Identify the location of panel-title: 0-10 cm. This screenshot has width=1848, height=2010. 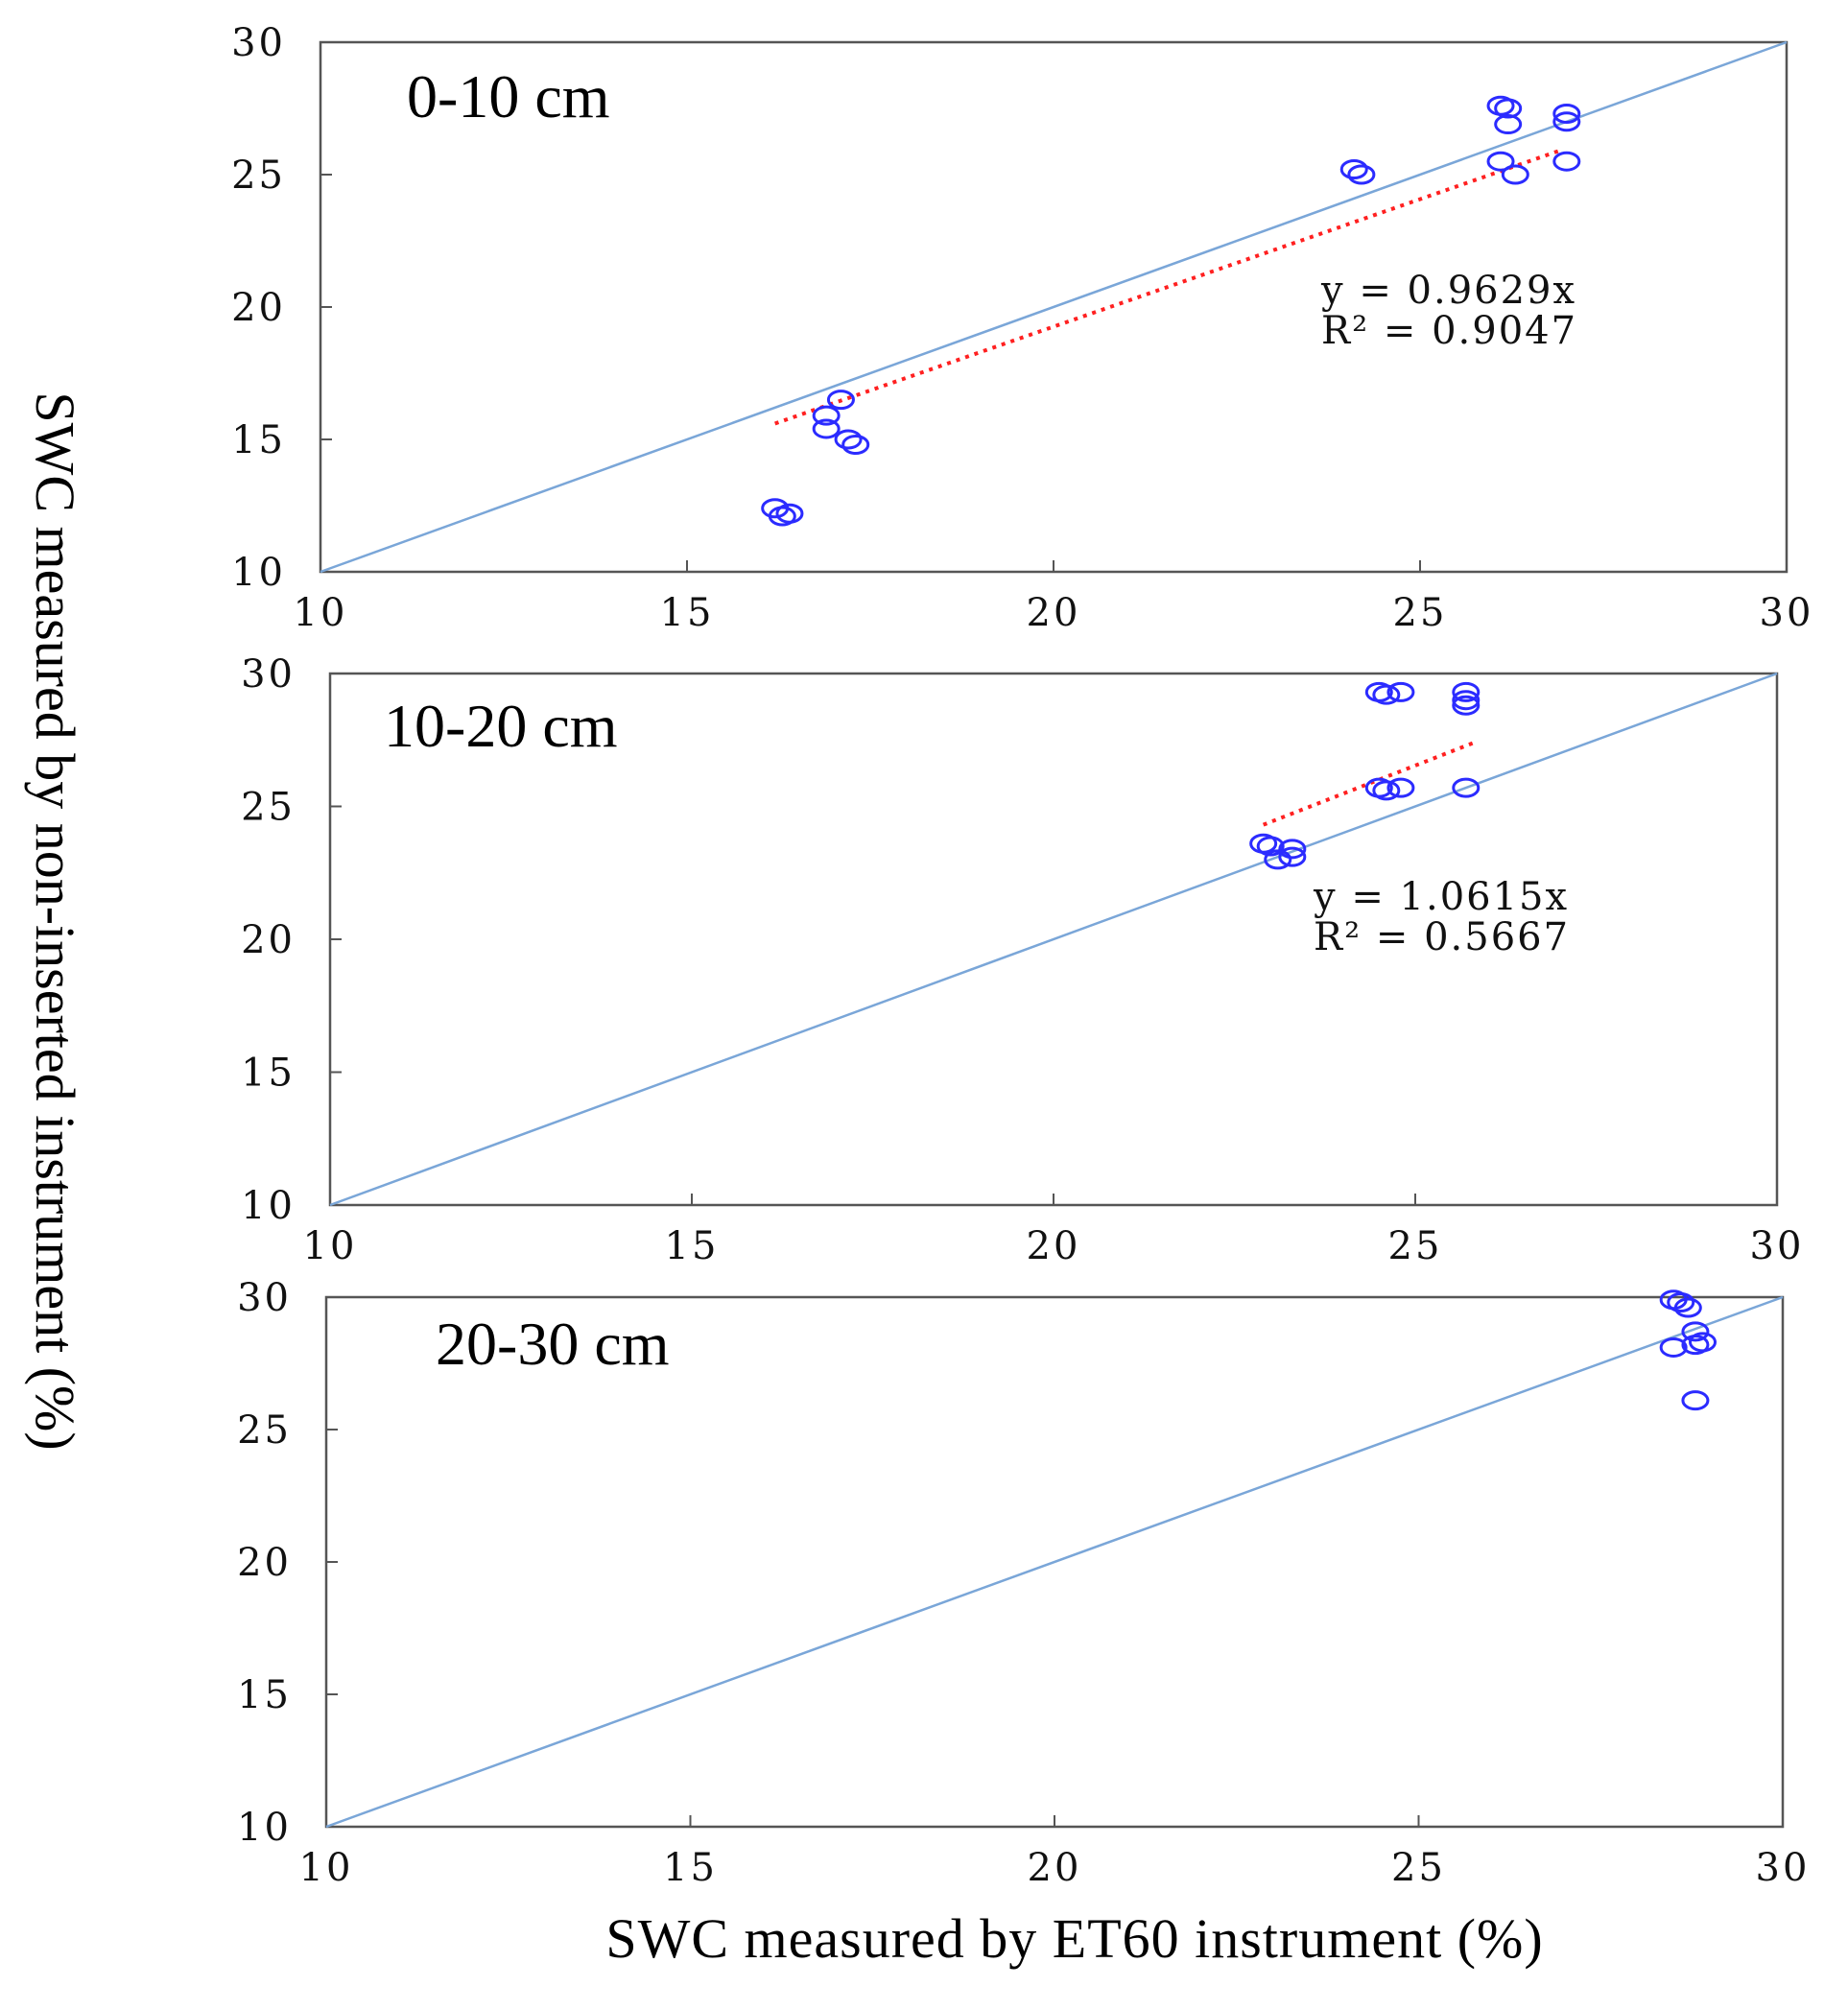
(508, 96).